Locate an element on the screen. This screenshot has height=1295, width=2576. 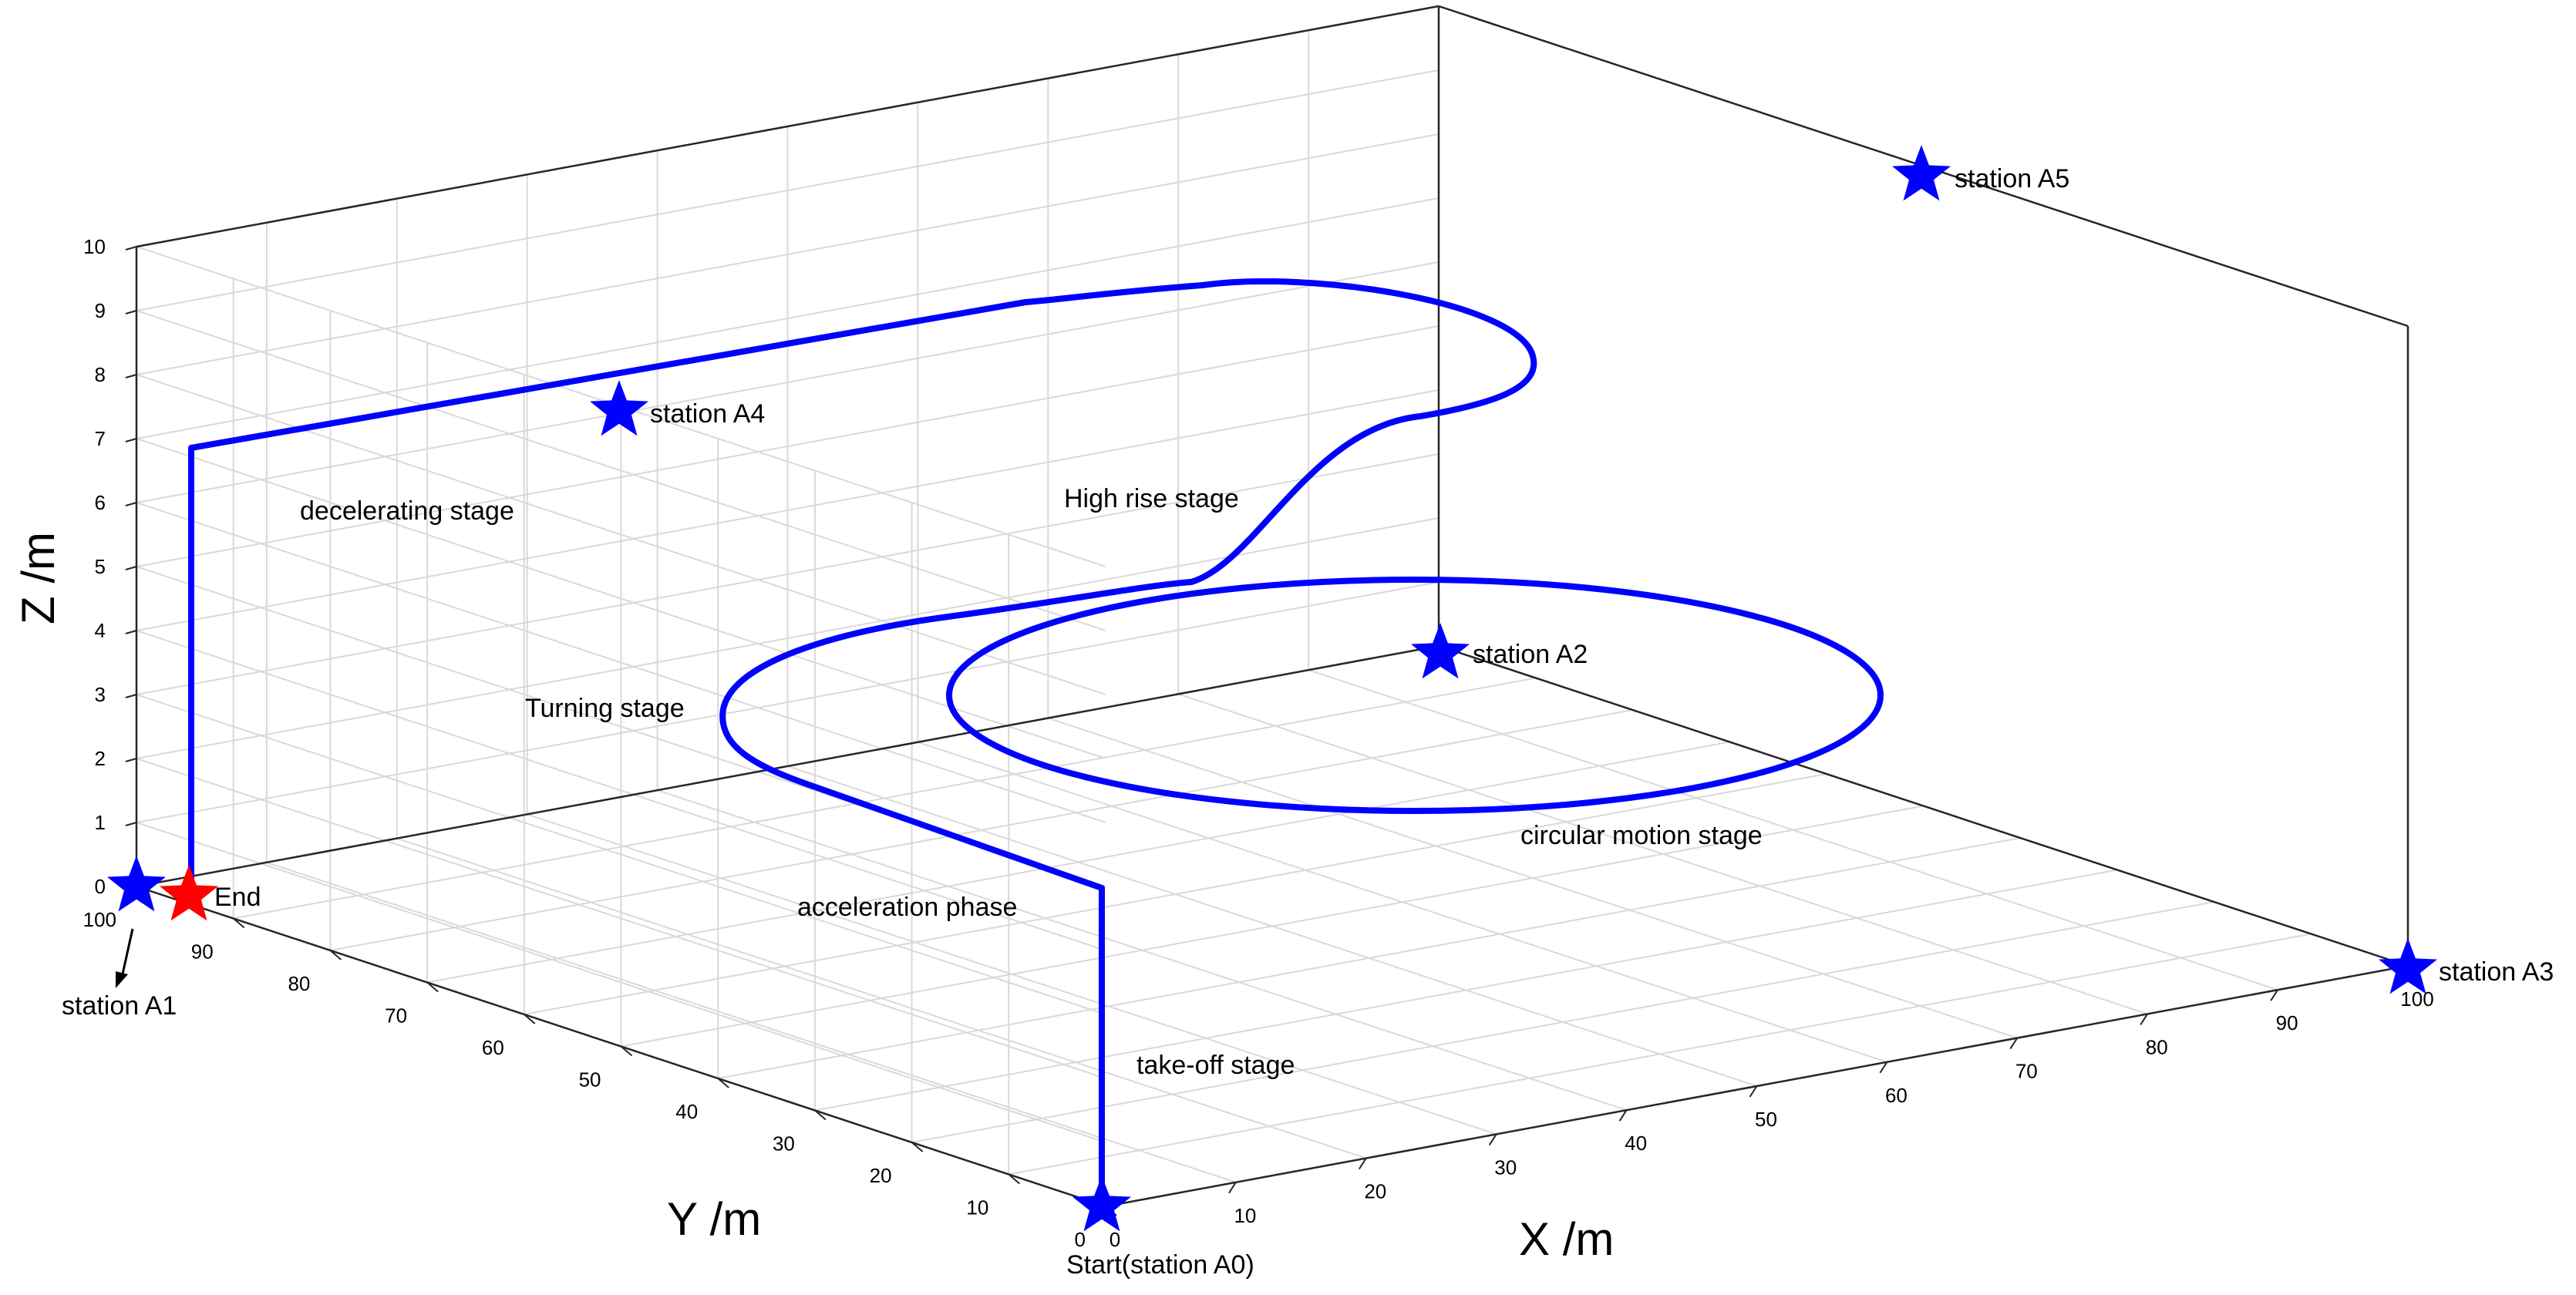
station-marker-a4 is located at coordinates (619, 408).